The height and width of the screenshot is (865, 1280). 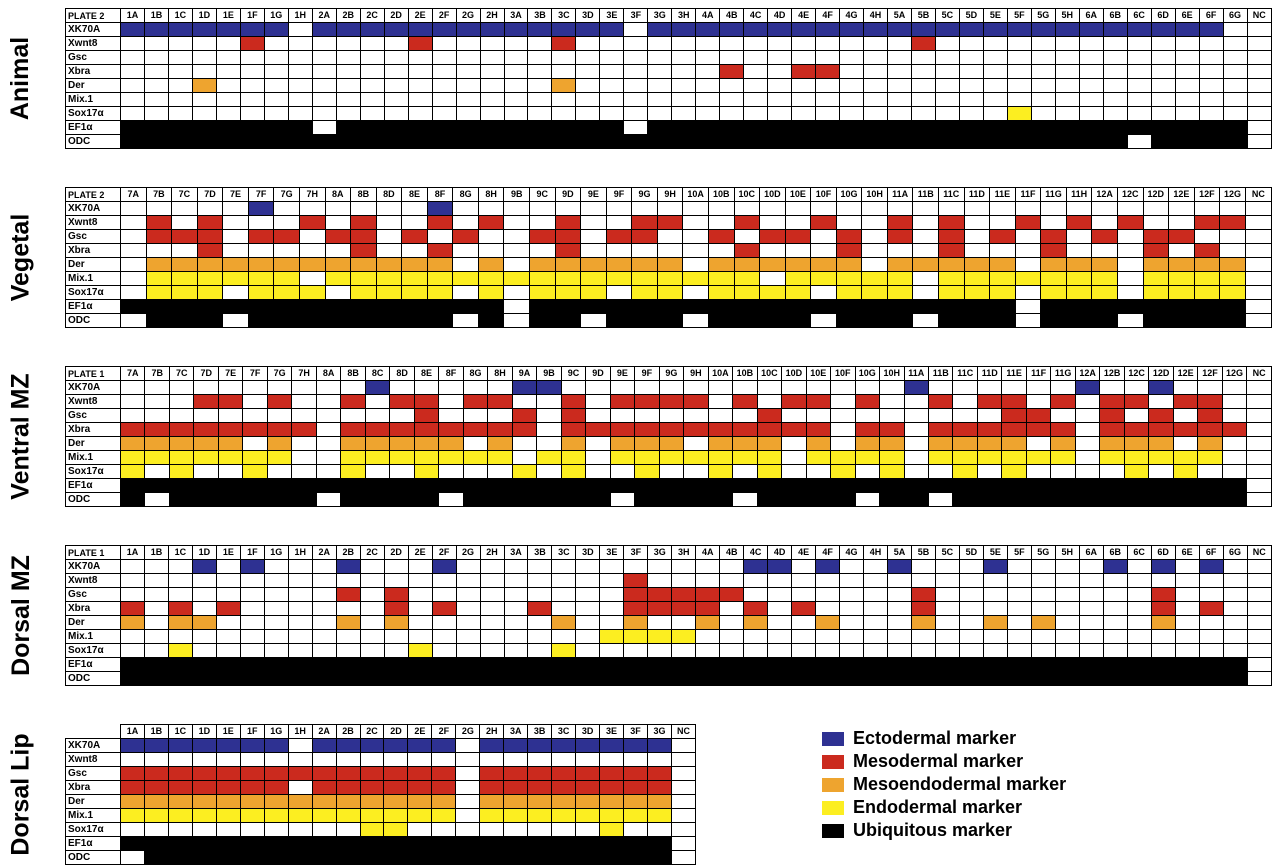 What do you see at coordinates (670, 194) in the screenshot?
I see `column-header: 9H` at bounding box center [670, 194].